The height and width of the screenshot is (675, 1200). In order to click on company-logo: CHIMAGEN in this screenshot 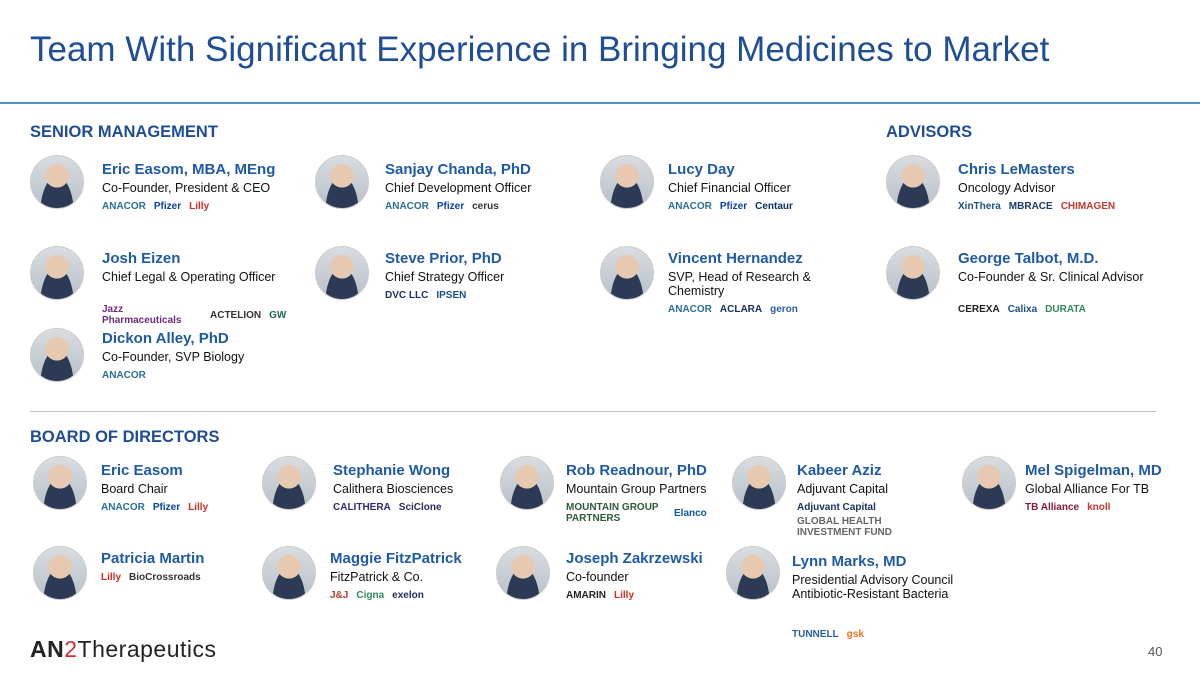, I will do `click(1088, 206)`.